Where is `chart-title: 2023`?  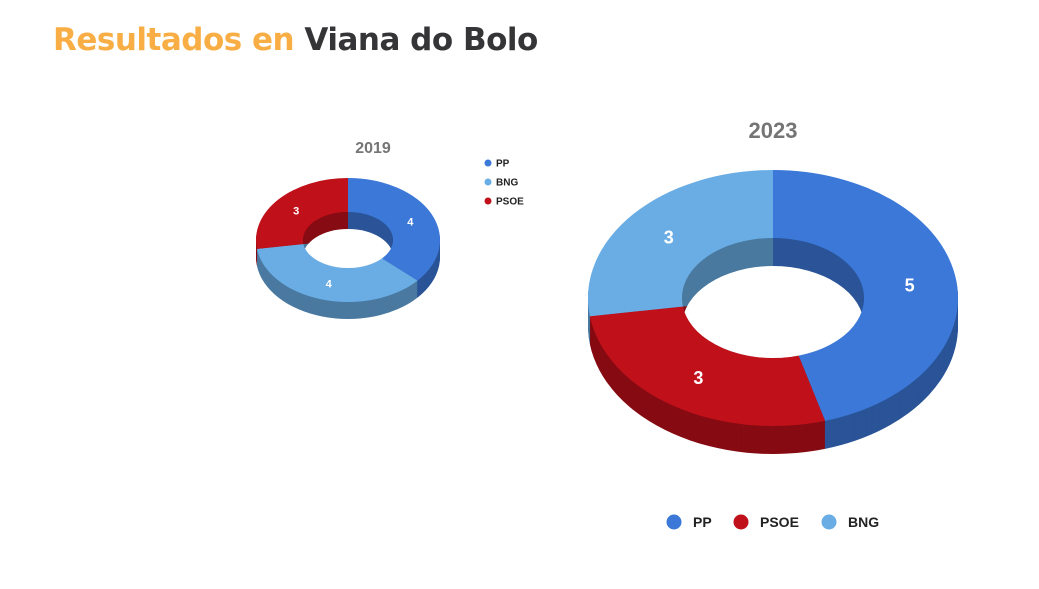 chart-title: 2023 is located at coordinates (773, 130).